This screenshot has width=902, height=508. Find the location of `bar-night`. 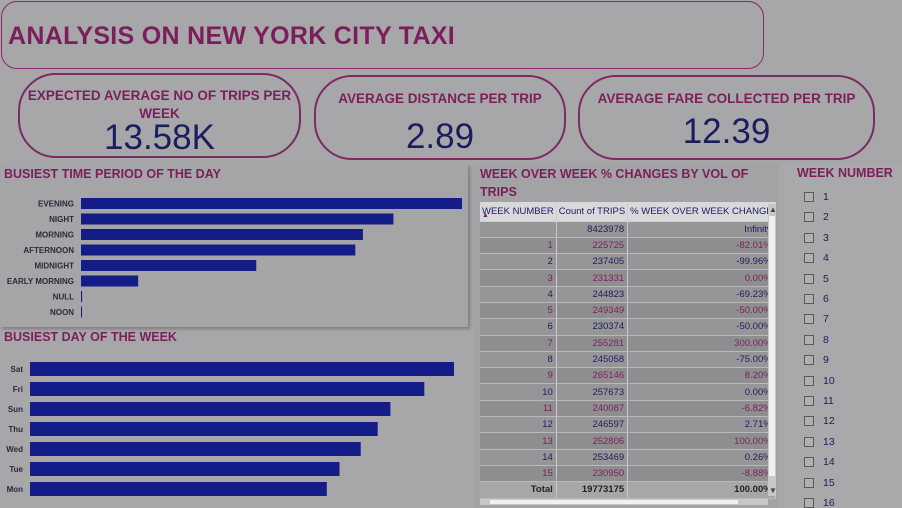

bar-night is located at coordinates (237, 219).